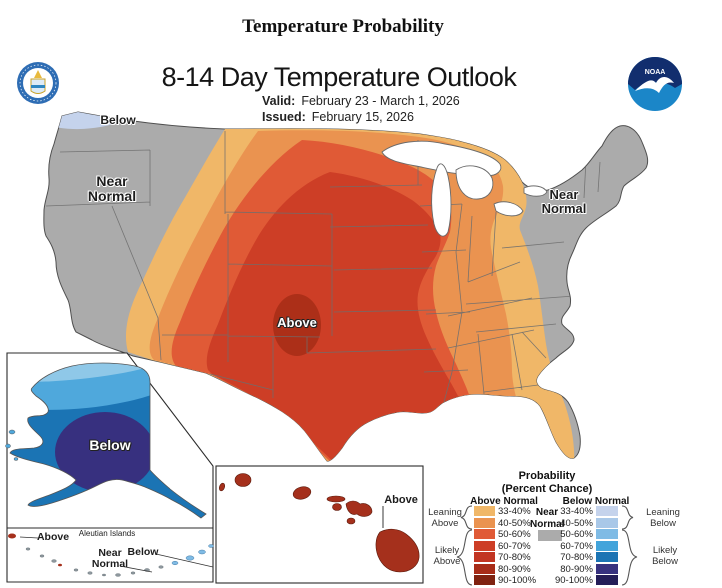  What do you see at coordinates (284, 117) in the screenshot?
I see `issued-label: Issued:` at bounding box center [284, 117].